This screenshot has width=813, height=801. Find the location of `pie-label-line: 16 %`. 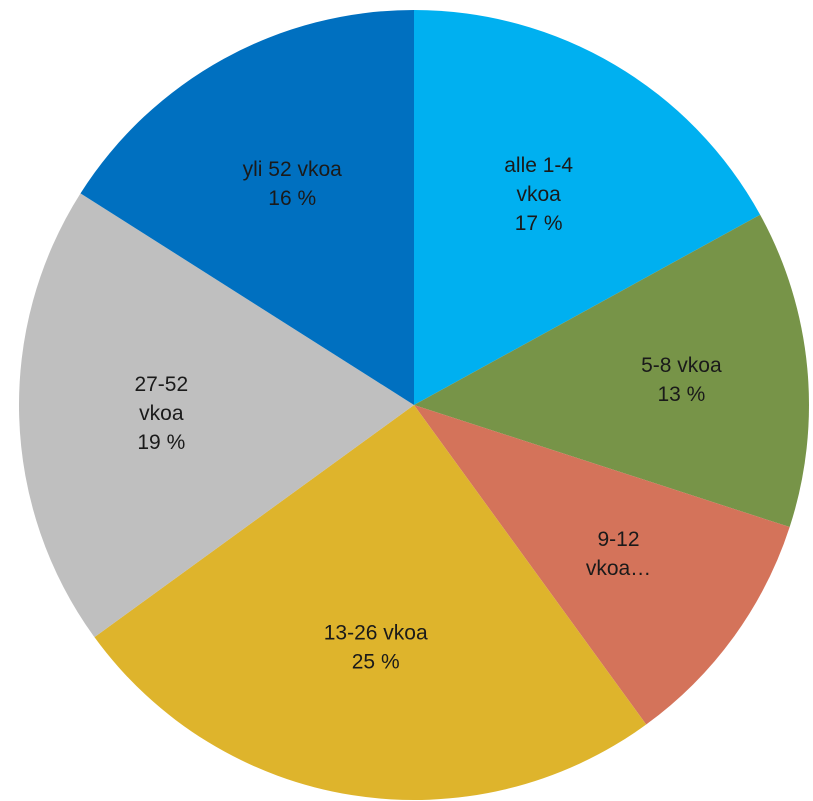

pie-label-line: 16 % is located at coordinates (292, 198).